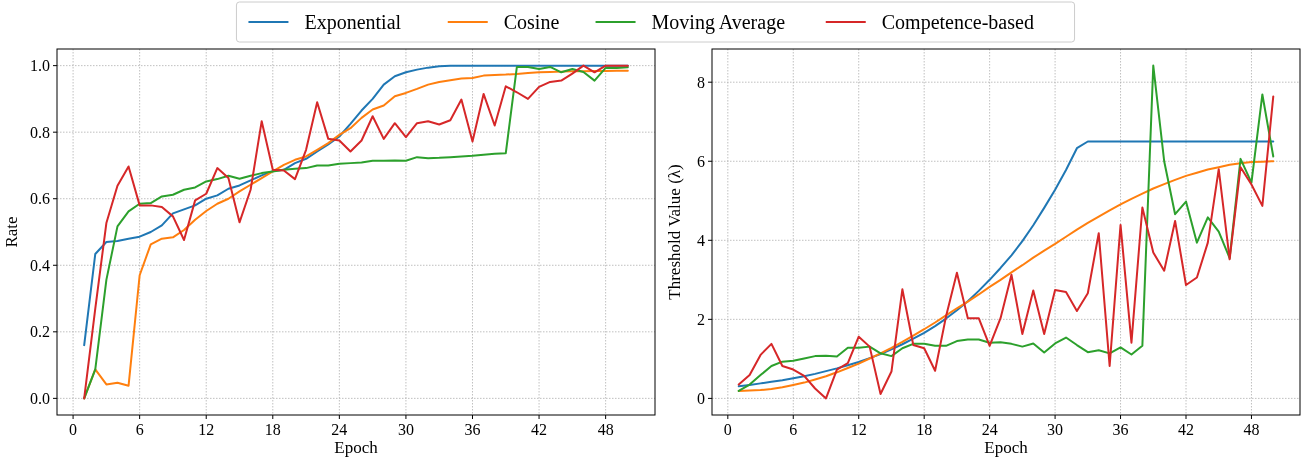 This screenshot has height=460, width=1311. What do you see at coordinates (40, 265) in the screenshot?
I see `y-tick-label: 0.4` at bounding box center [40, 265].